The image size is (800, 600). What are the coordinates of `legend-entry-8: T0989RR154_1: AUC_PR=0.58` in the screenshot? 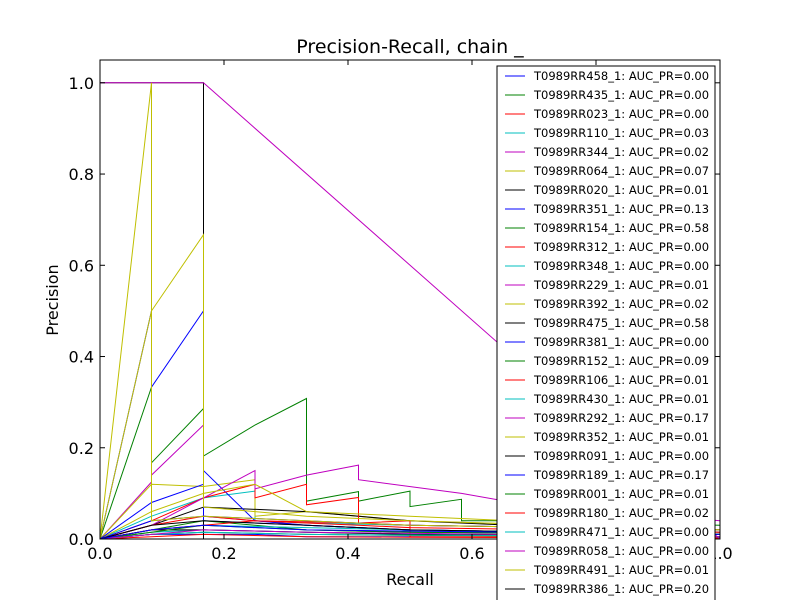 It's located at (621, 228).